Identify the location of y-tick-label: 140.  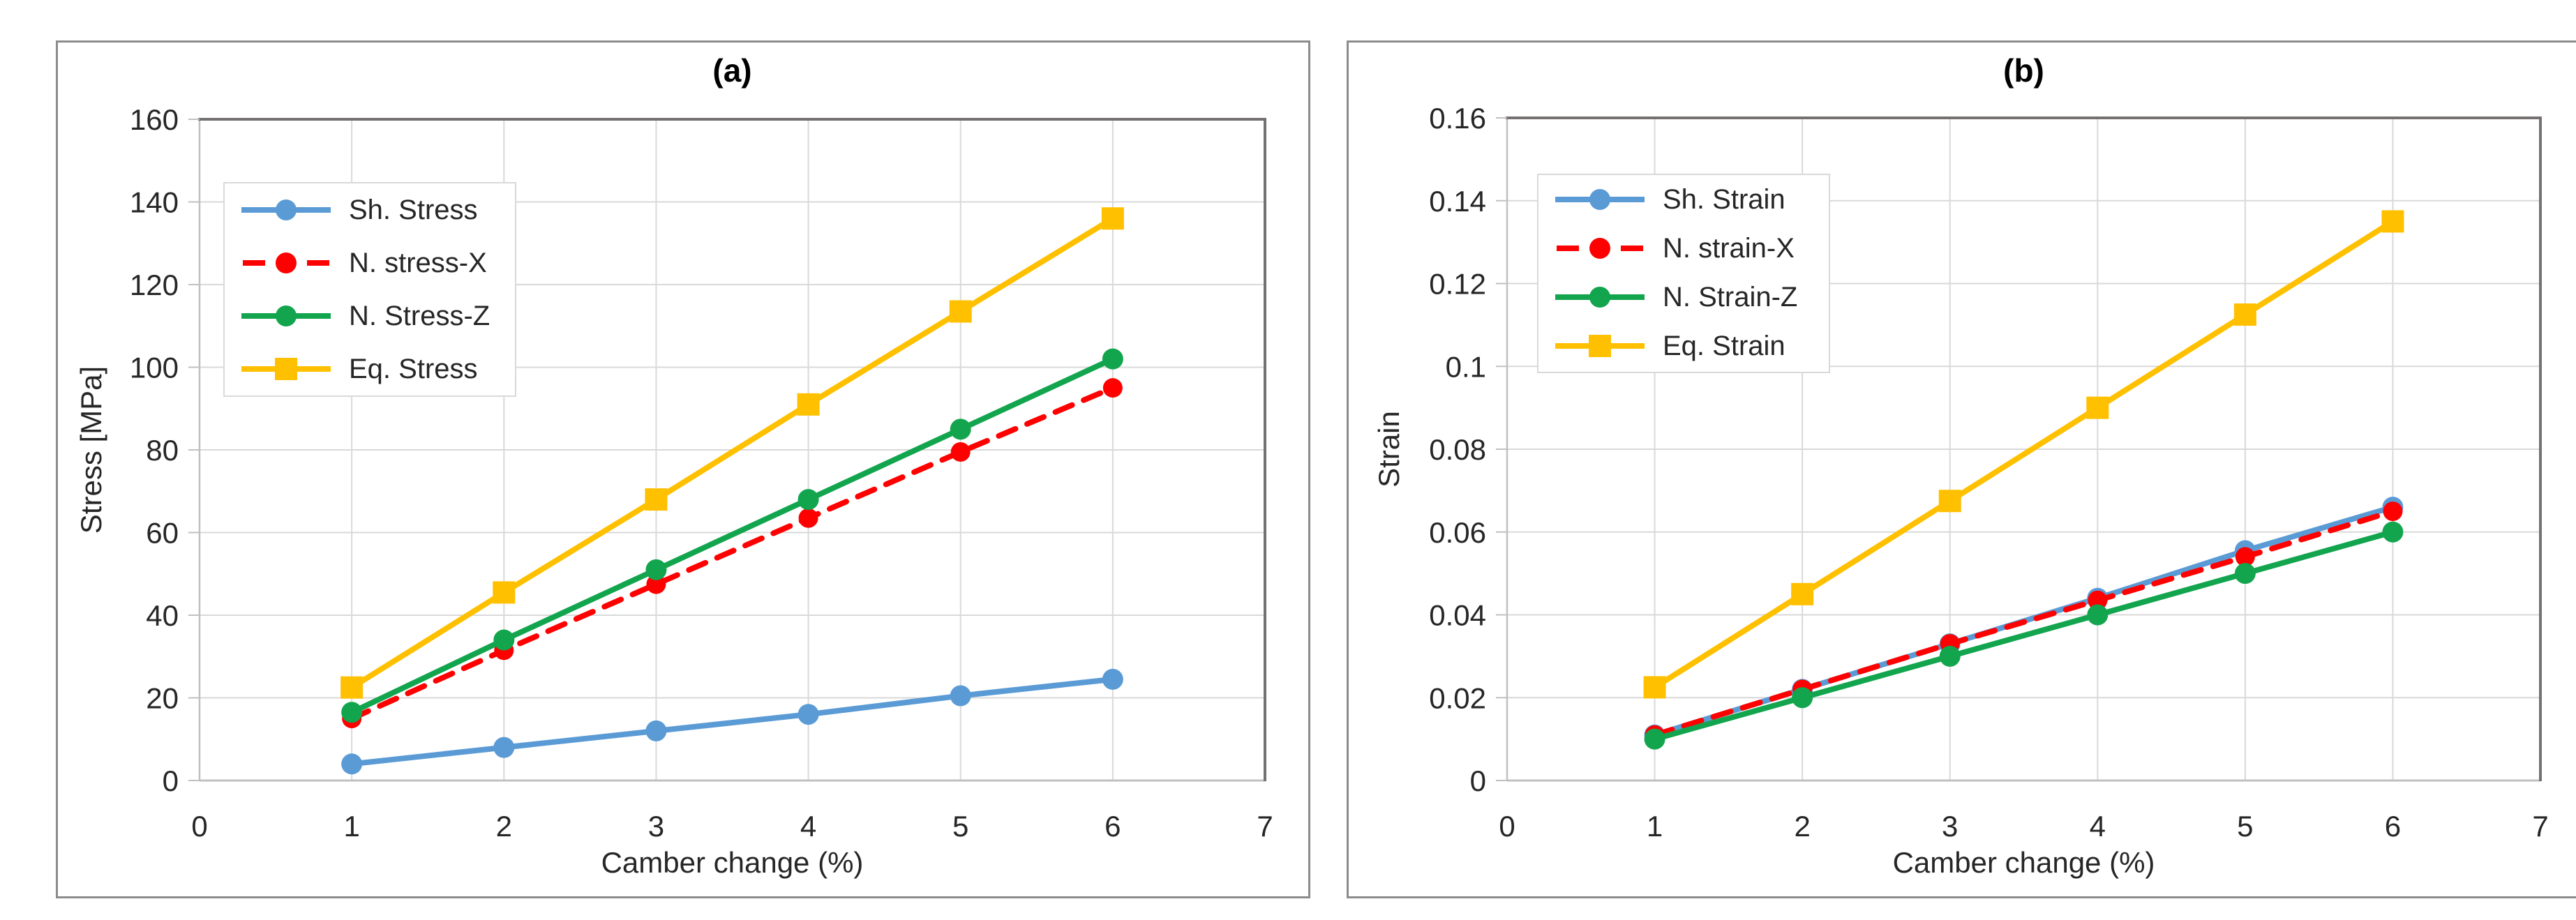
(154, 202).